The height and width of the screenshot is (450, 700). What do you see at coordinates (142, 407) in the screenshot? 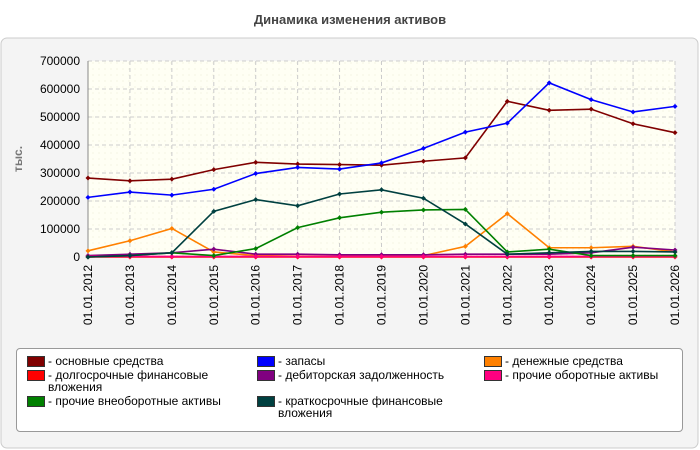
I see `legend-item: - прочие внеоборотные активы` at bounding box center [142, 407].